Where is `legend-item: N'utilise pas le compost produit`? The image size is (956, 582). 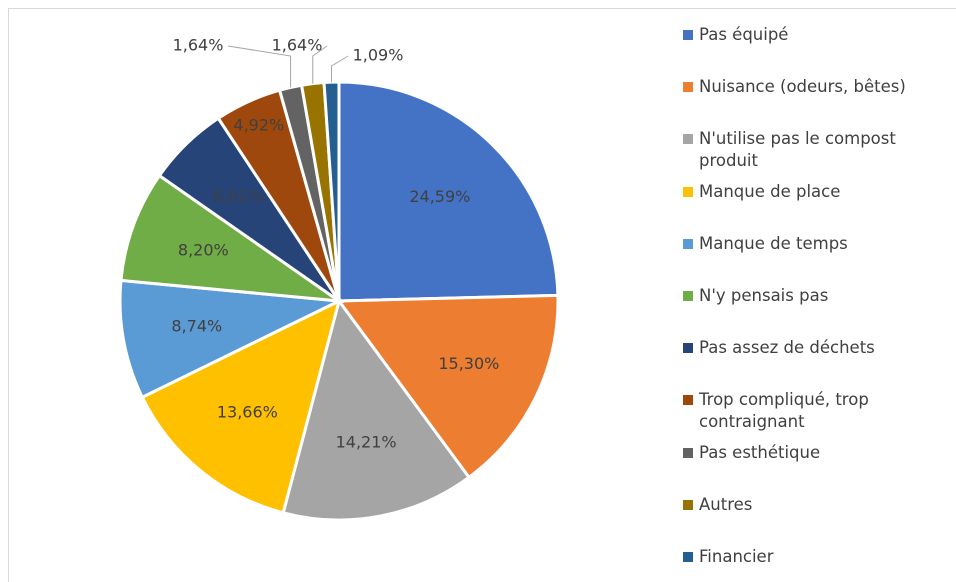
legend-item: N'utilise pas le compost produit is located at coordinates (814, 150).